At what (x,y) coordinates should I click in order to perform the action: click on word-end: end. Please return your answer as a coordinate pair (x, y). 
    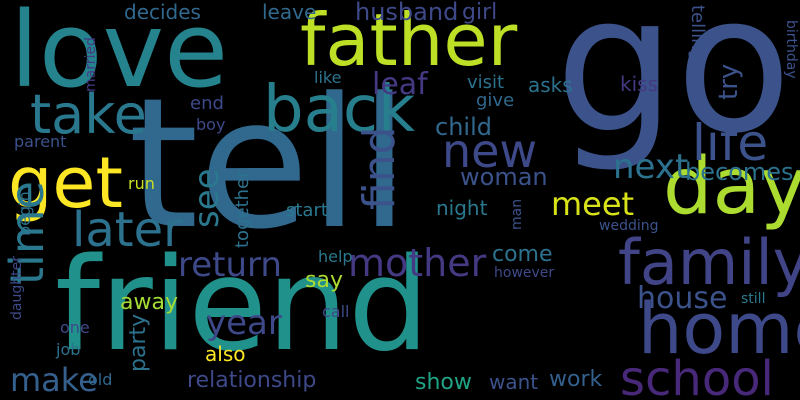
    Looking at the image, I should click on (207, 103).